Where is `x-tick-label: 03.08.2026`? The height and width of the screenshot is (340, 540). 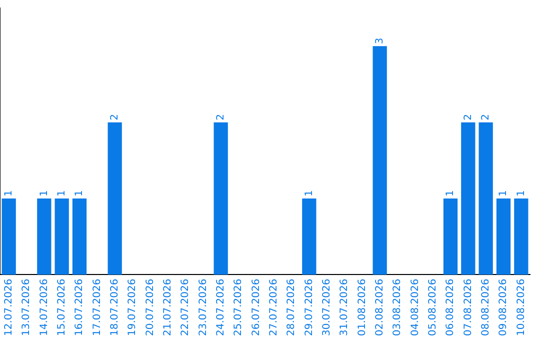 x-tick-label: 03.08.2026 is located at coordinates (398, 307).